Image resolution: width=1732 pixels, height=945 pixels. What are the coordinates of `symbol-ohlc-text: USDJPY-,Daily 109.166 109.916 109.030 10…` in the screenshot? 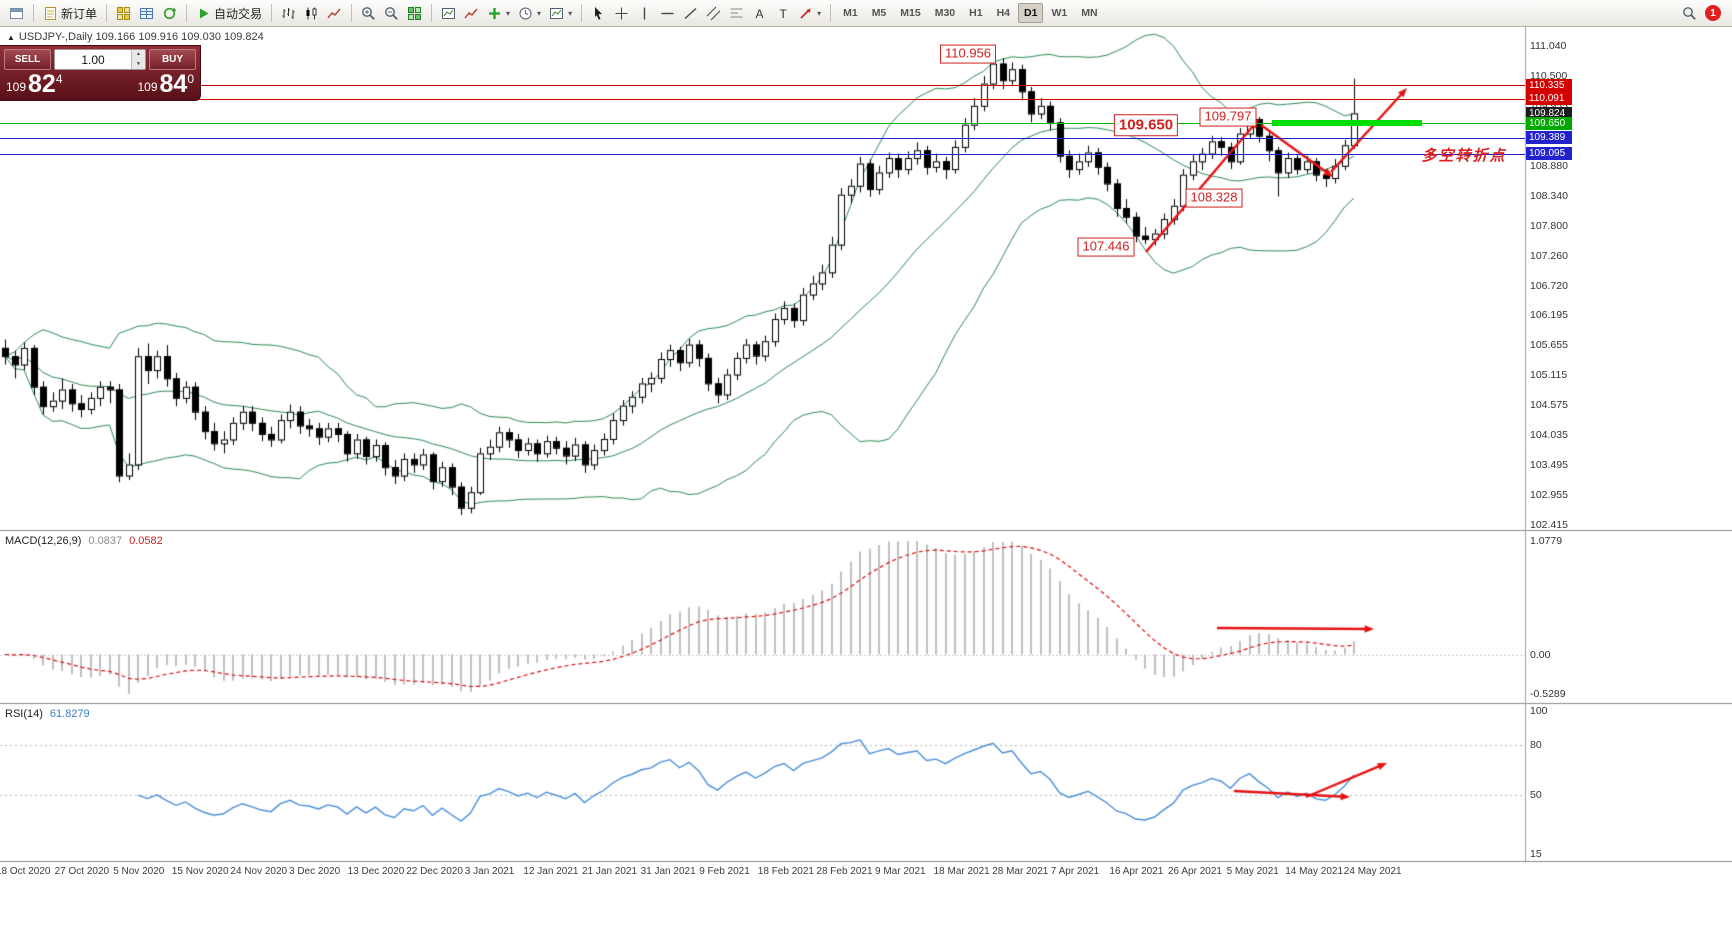 It's located at (141, 37).